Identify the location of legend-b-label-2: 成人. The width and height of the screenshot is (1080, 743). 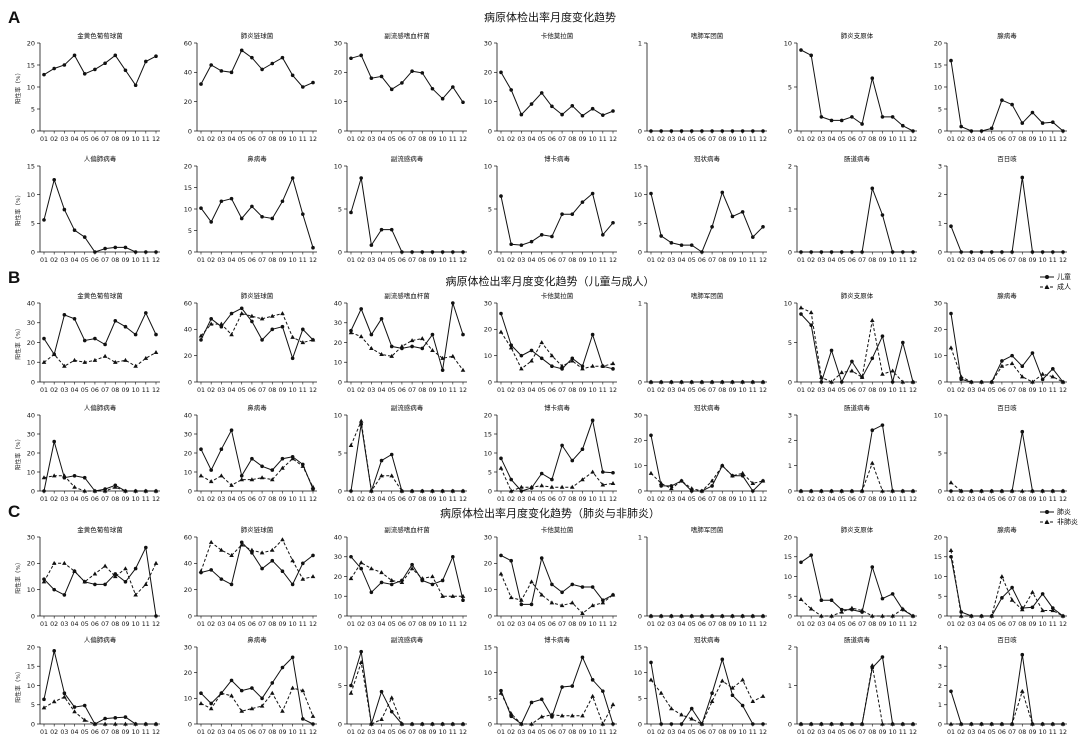
(1064, 287).